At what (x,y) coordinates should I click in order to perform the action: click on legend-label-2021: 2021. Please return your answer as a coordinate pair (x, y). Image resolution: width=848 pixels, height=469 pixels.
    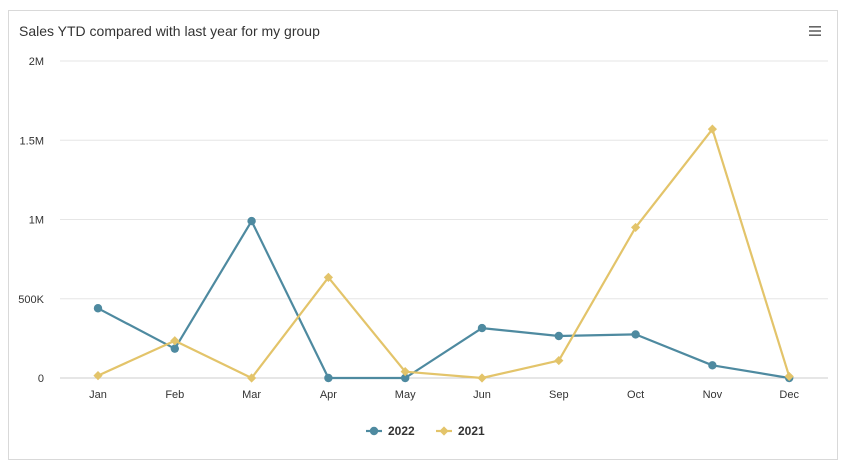
    Looking at the image, I should click on (471, 431).